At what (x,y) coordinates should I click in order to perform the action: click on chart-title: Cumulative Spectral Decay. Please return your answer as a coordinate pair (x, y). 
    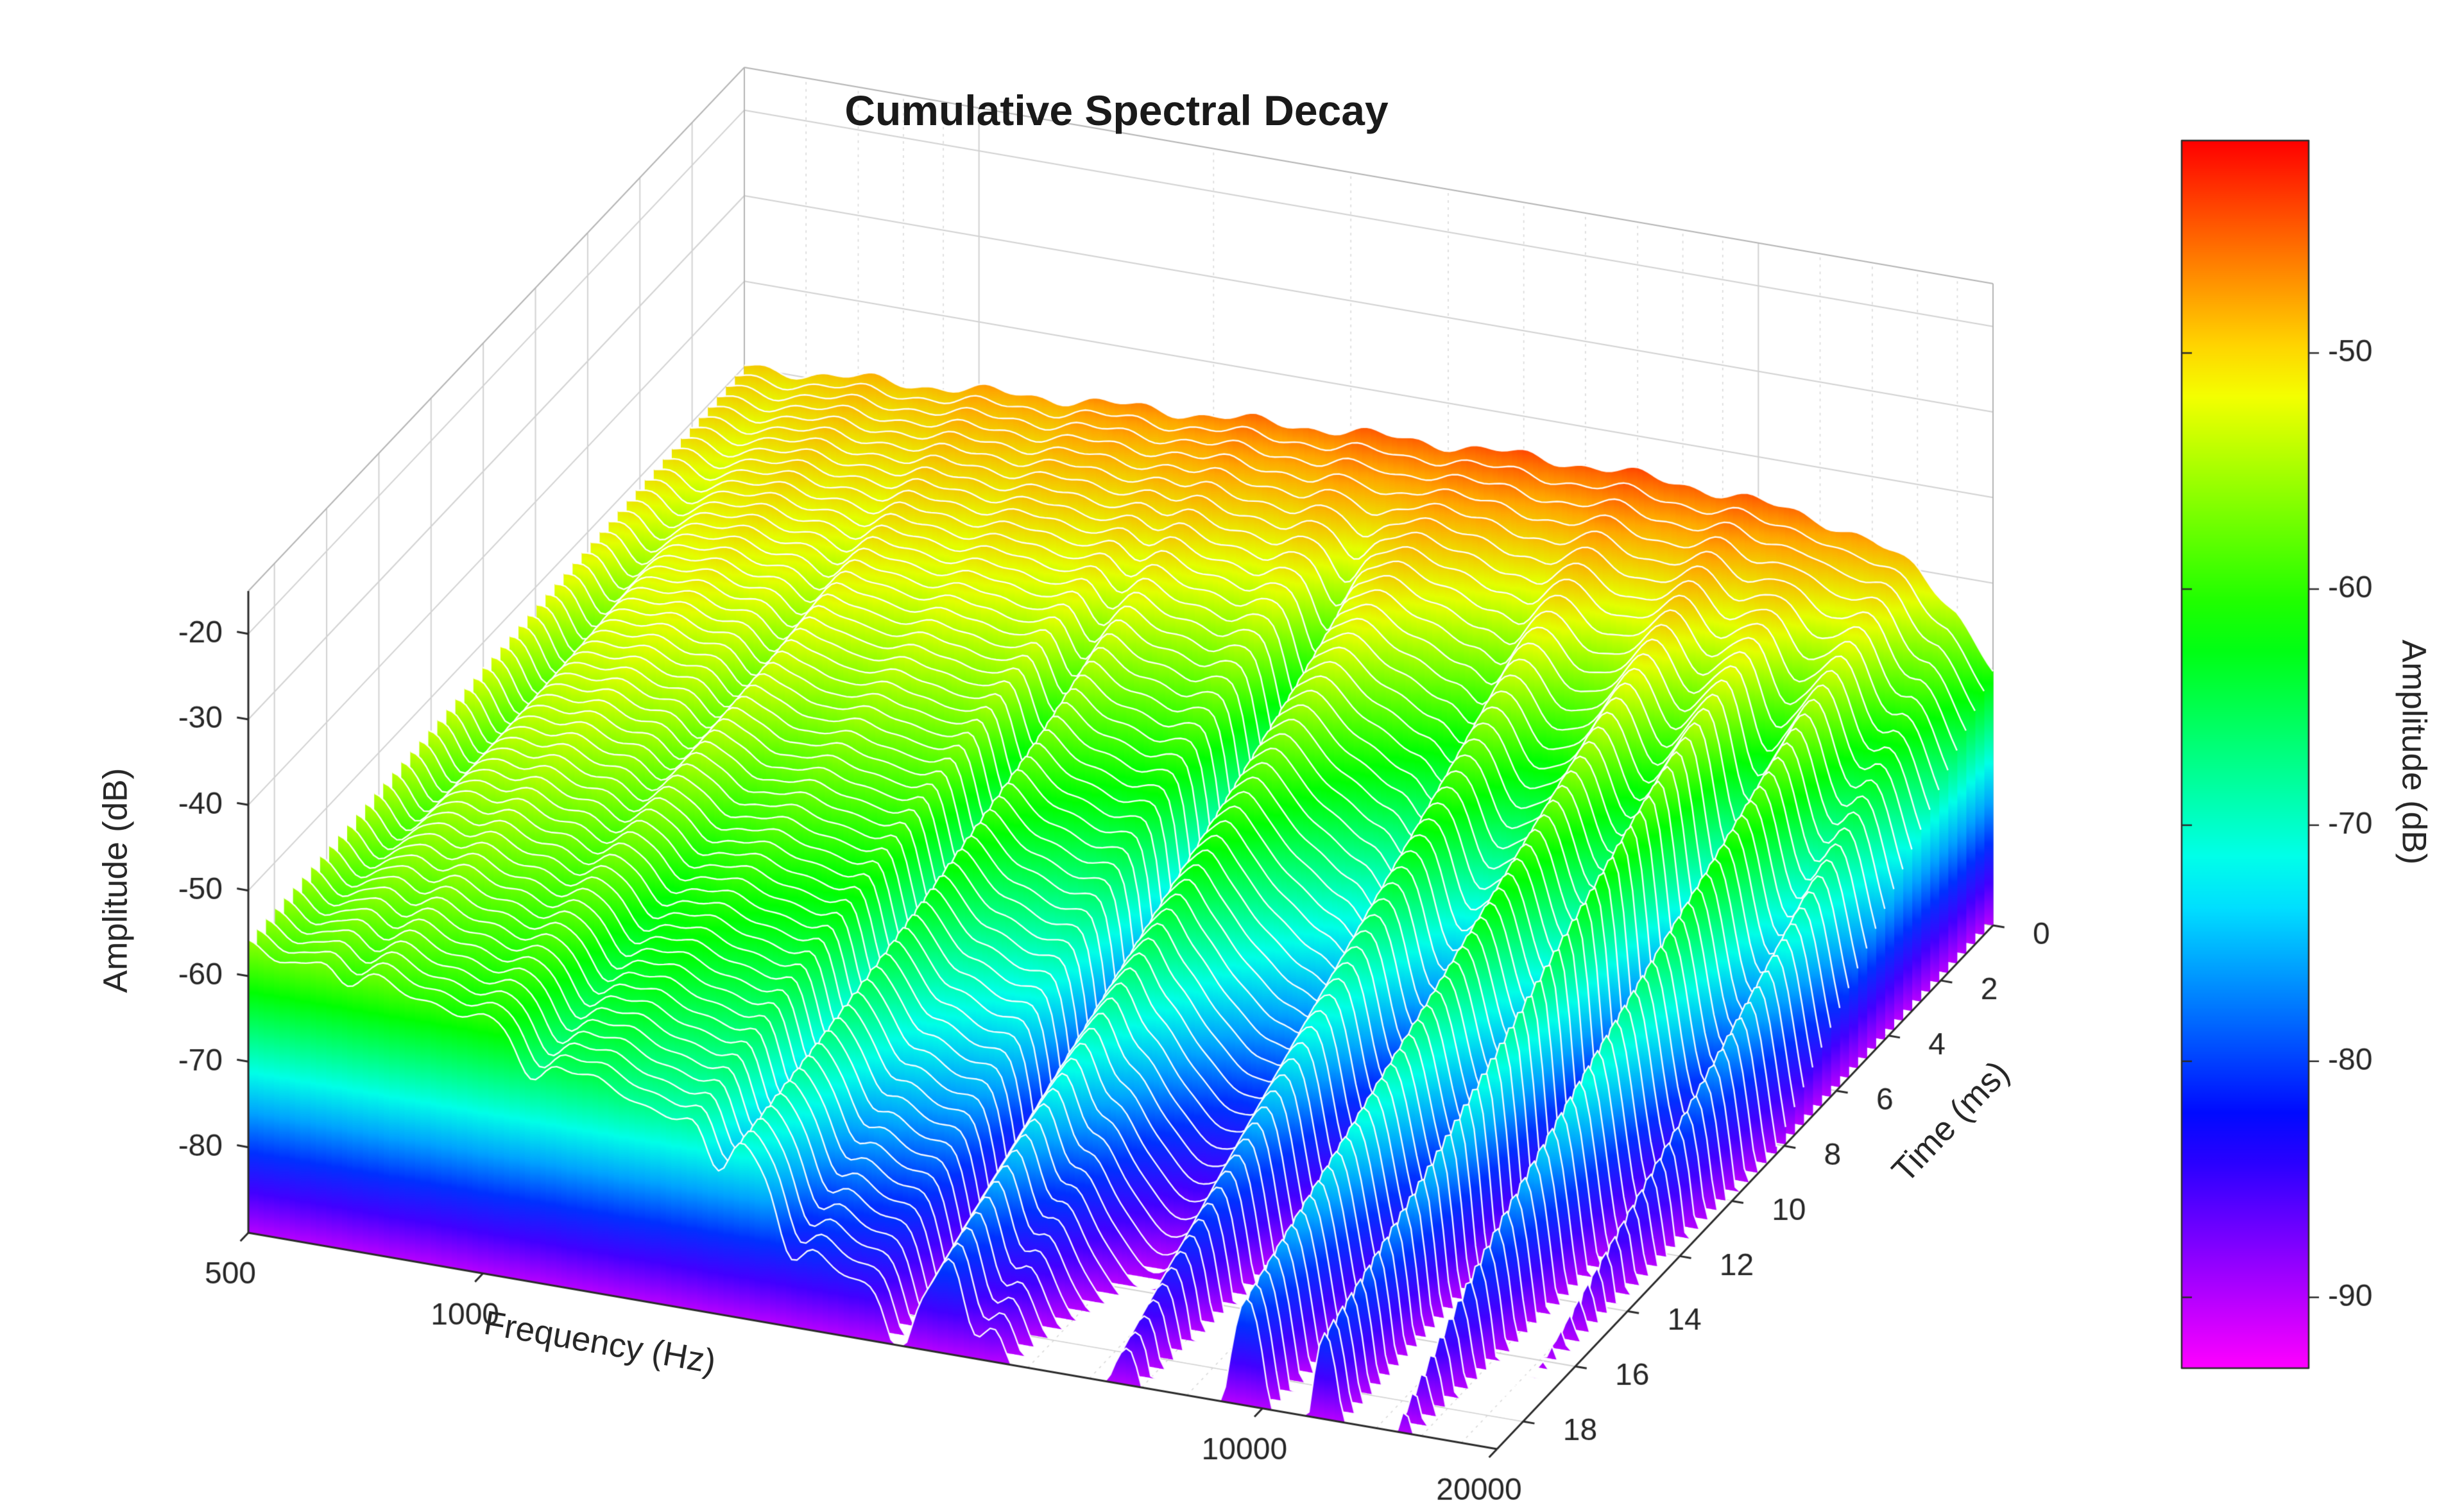
    Looking at the image, I should click on (1116, 110).